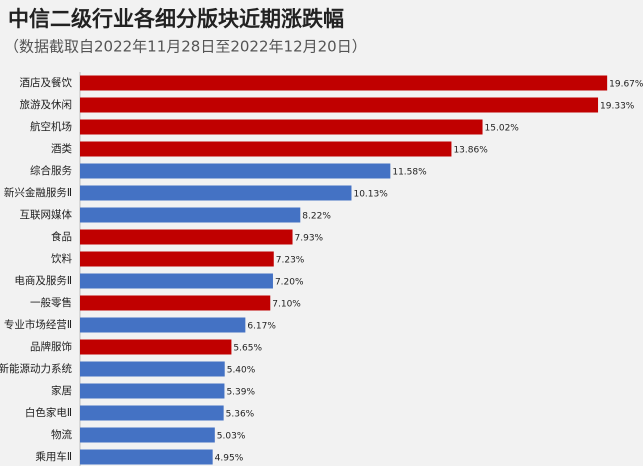 Image resolution: width=643 pixels, height=466 pixels. I want to click on category-label: 食品, so click(61, 236).